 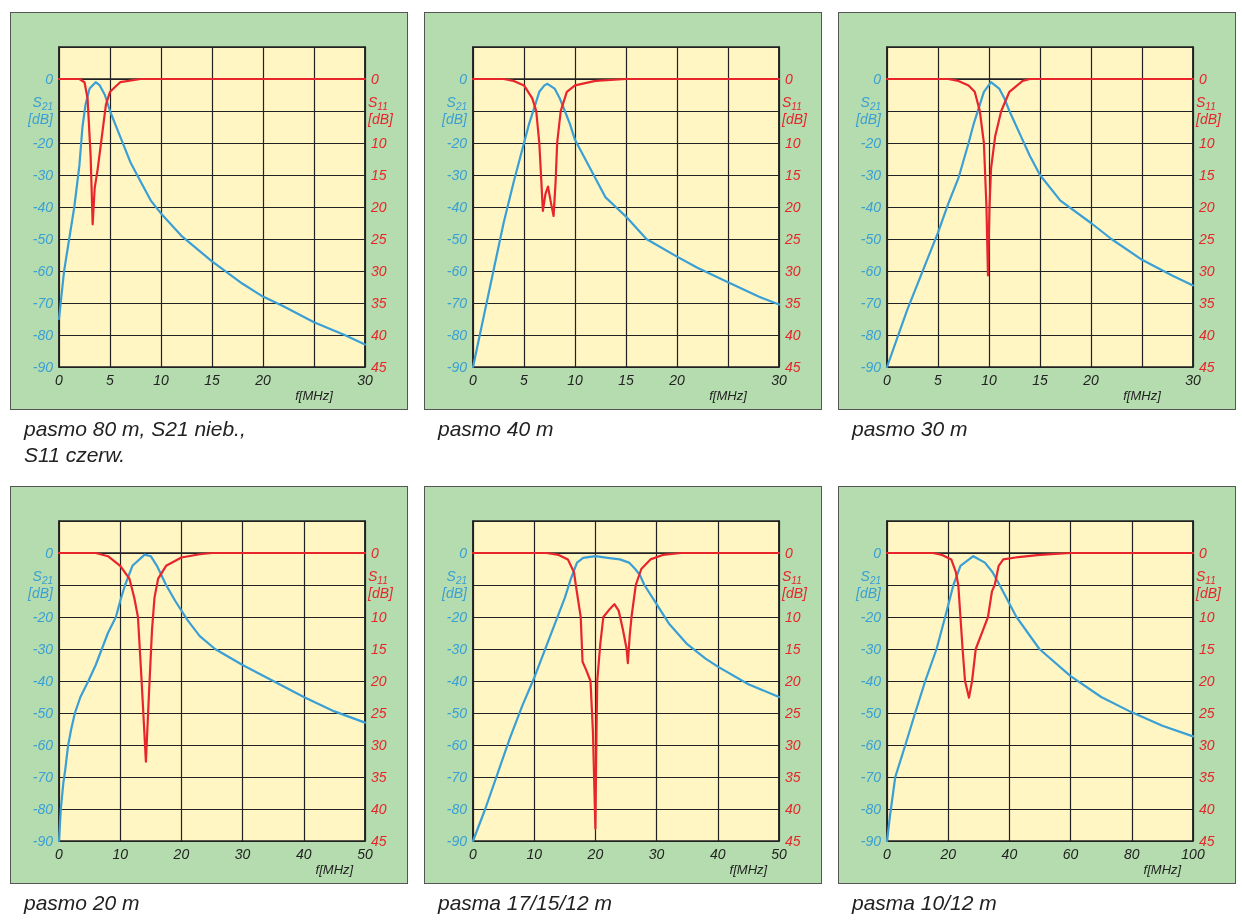 I want to click on text: pasmo 40 m, so click(x=496, y=429).